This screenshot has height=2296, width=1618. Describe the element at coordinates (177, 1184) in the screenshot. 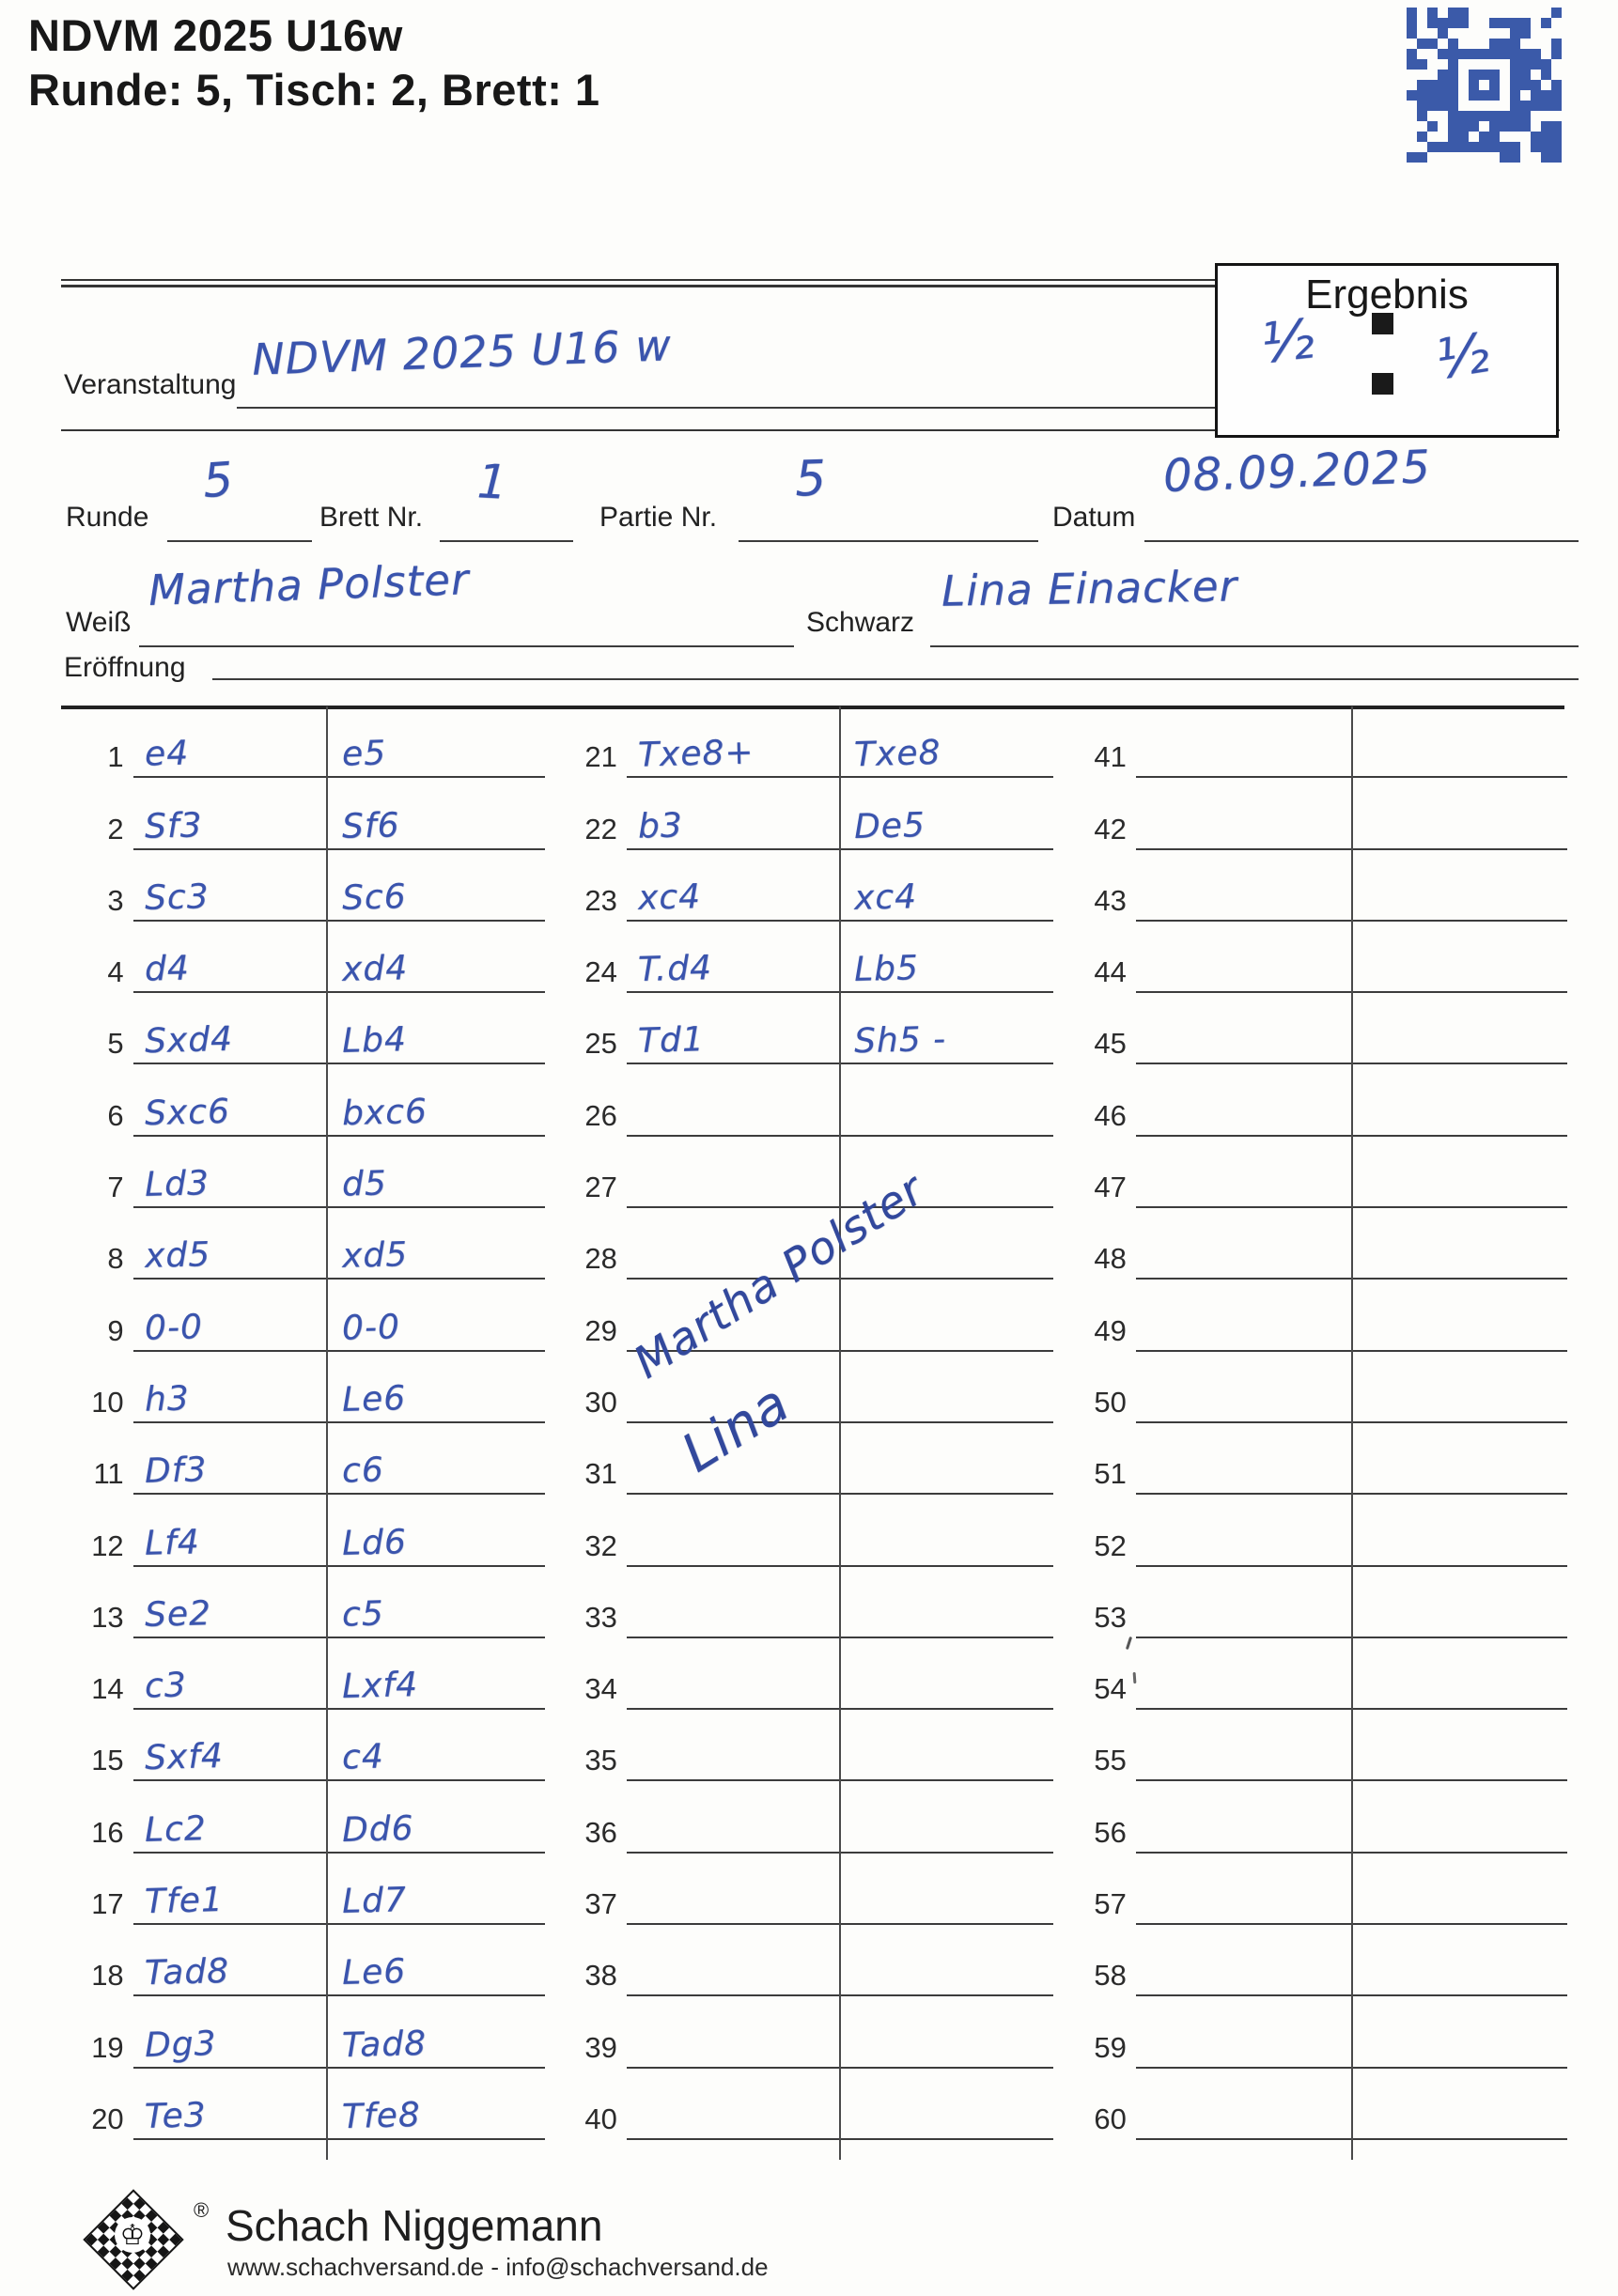

I see `white-move: Ld3` at that location.